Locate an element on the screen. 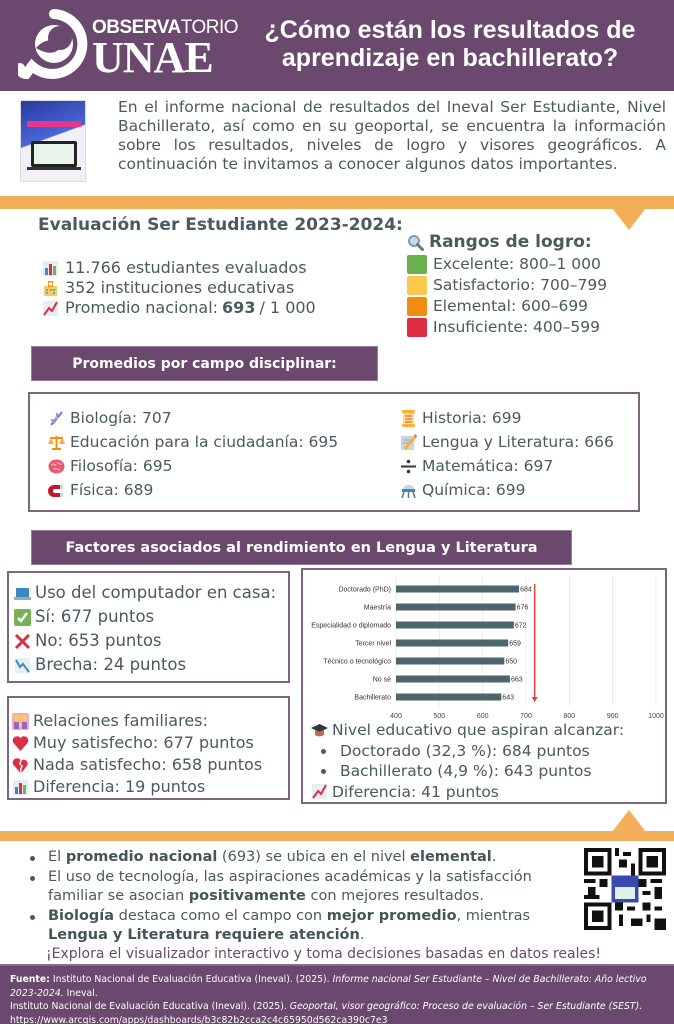  bar-value-label: 684 is located at coordinates (526, 590).